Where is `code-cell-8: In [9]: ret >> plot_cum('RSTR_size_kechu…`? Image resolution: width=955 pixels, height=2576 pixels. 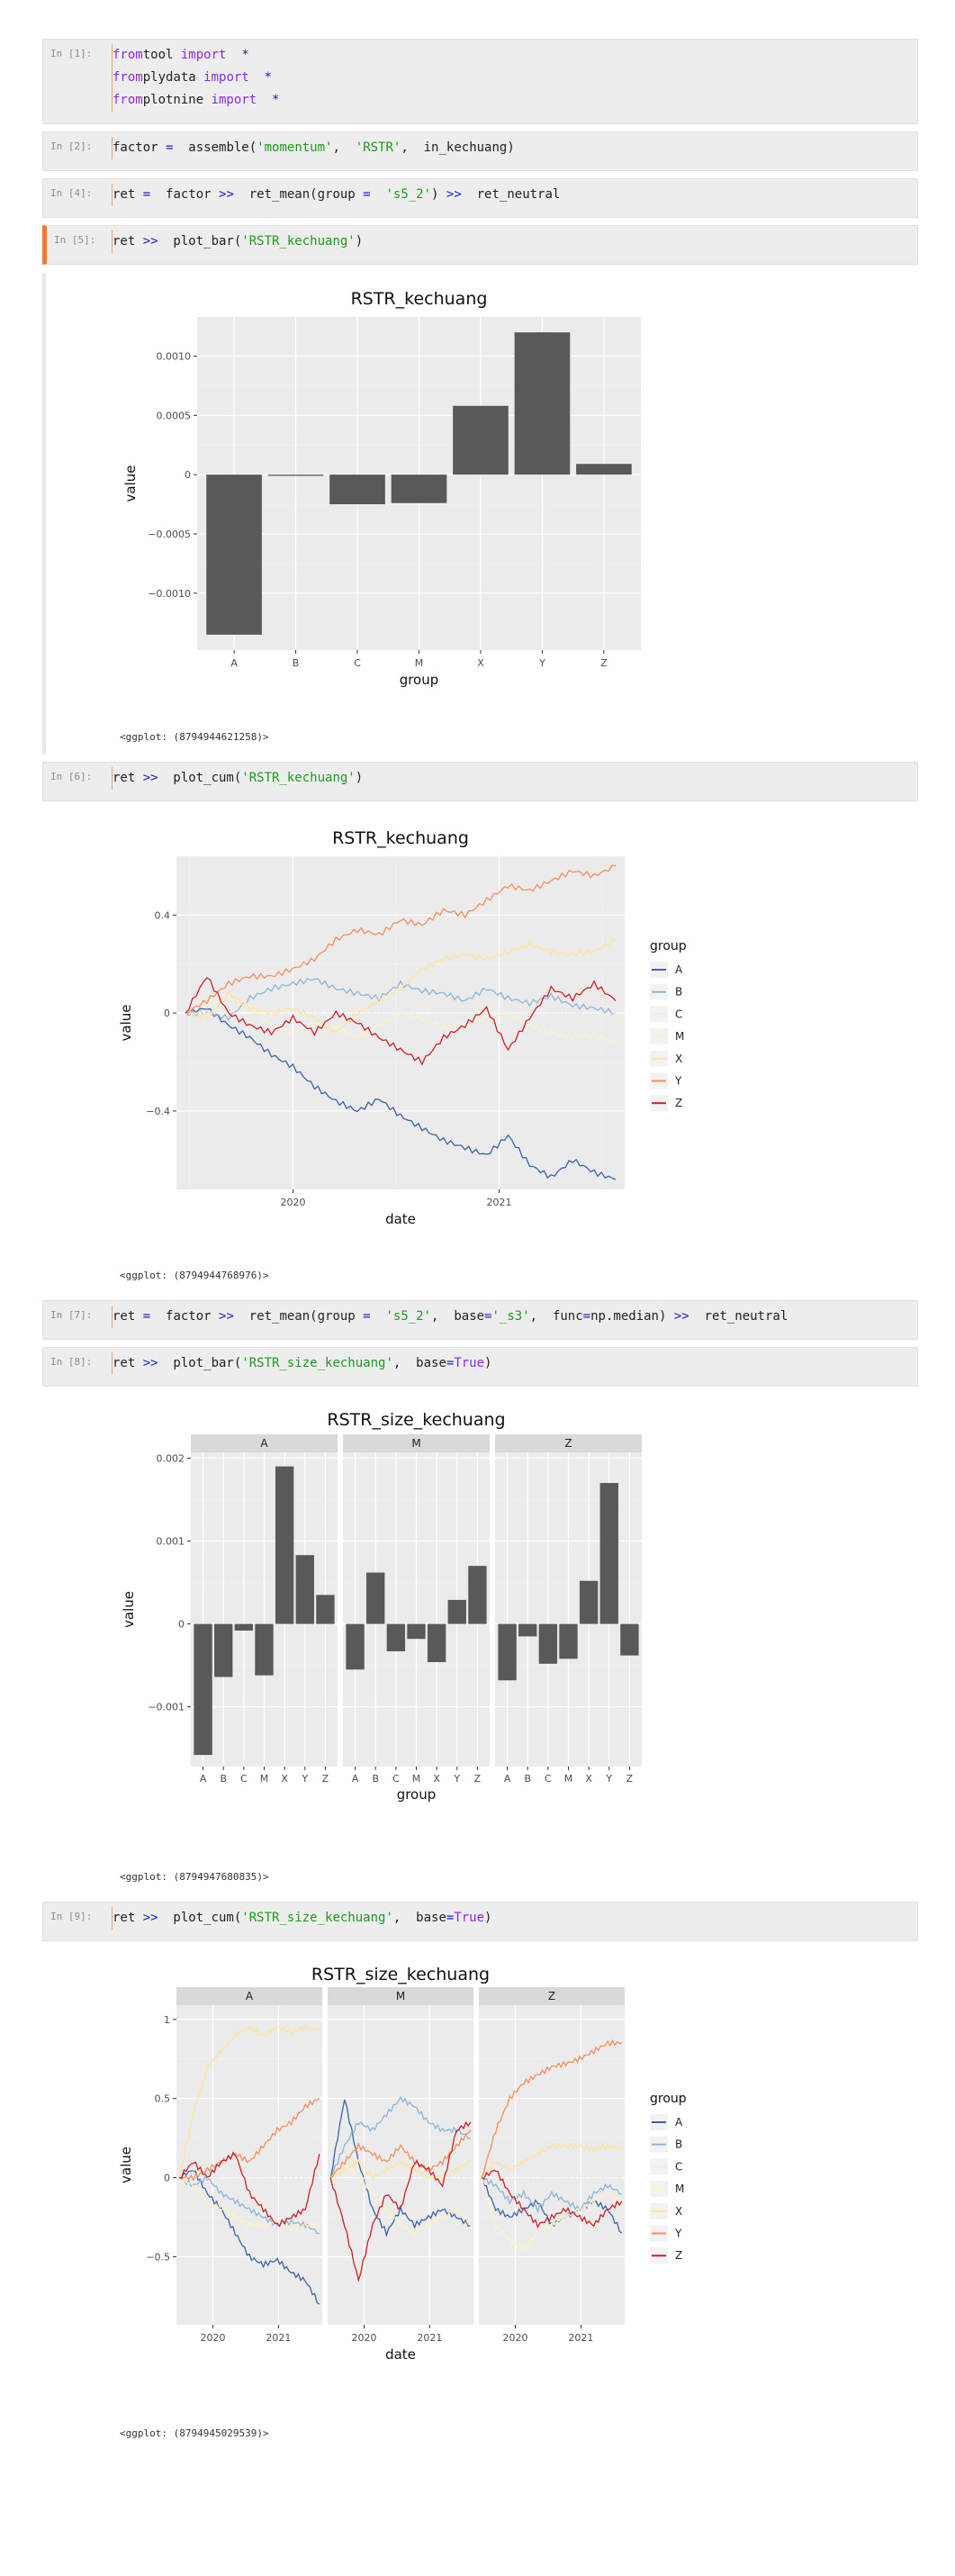 code-cell-8: In [9]: ret >> plot_cum('RSTR_size_kechu… is located at coordinates (480, 1921).